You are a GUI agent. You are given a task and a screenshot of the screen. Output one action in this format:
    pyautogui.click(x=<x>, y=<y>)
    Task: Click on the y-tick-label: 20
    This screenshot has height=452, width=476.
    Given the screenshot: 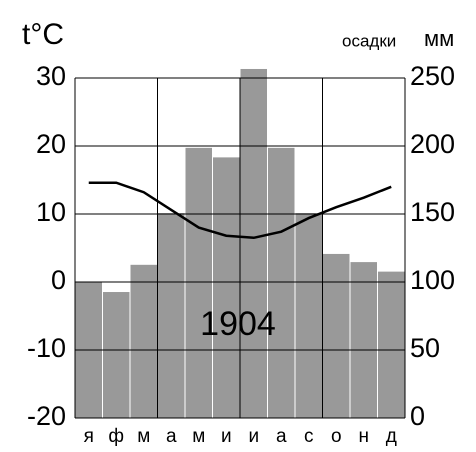 What is the action you would take?
    pyautogui.click(x=51, y=144)
    